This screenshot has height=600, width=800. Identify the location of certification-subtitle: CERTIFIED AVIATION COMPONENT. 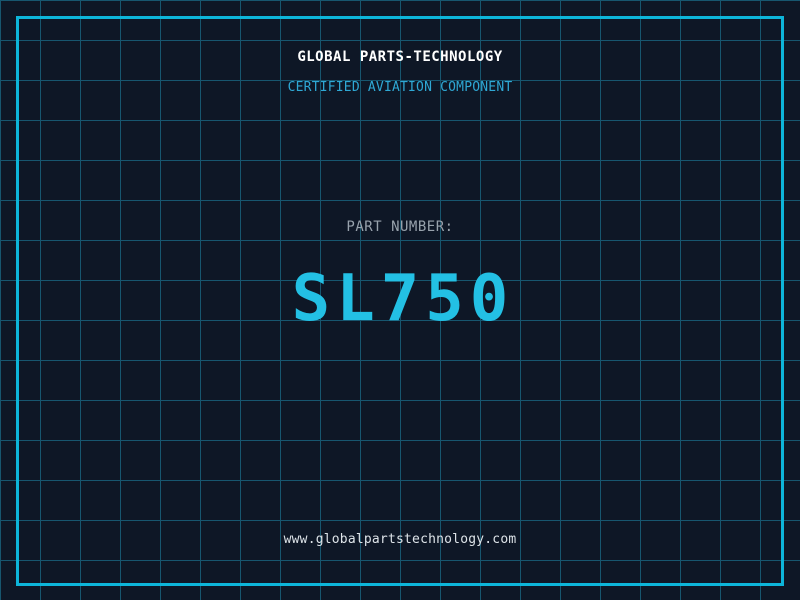
(400, 87).